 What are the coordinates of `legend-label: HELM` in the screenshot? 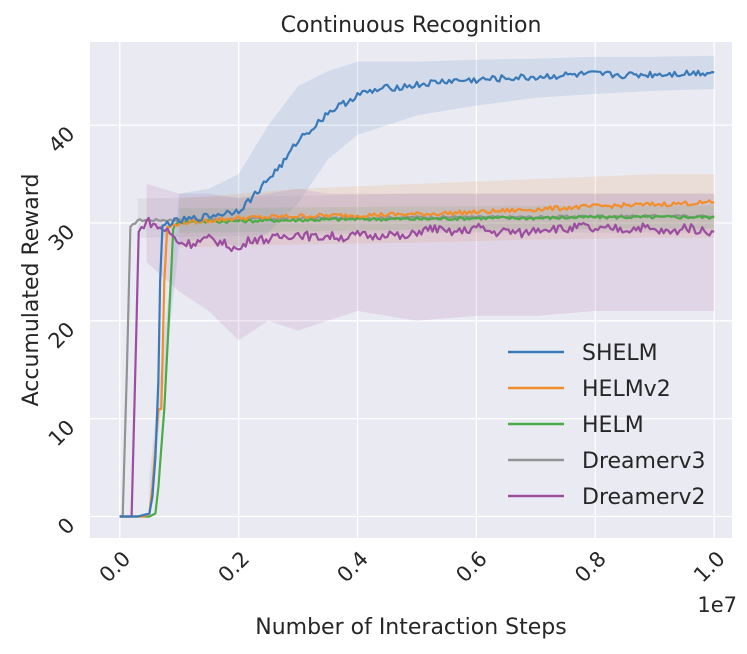 It's located at (613, 425).